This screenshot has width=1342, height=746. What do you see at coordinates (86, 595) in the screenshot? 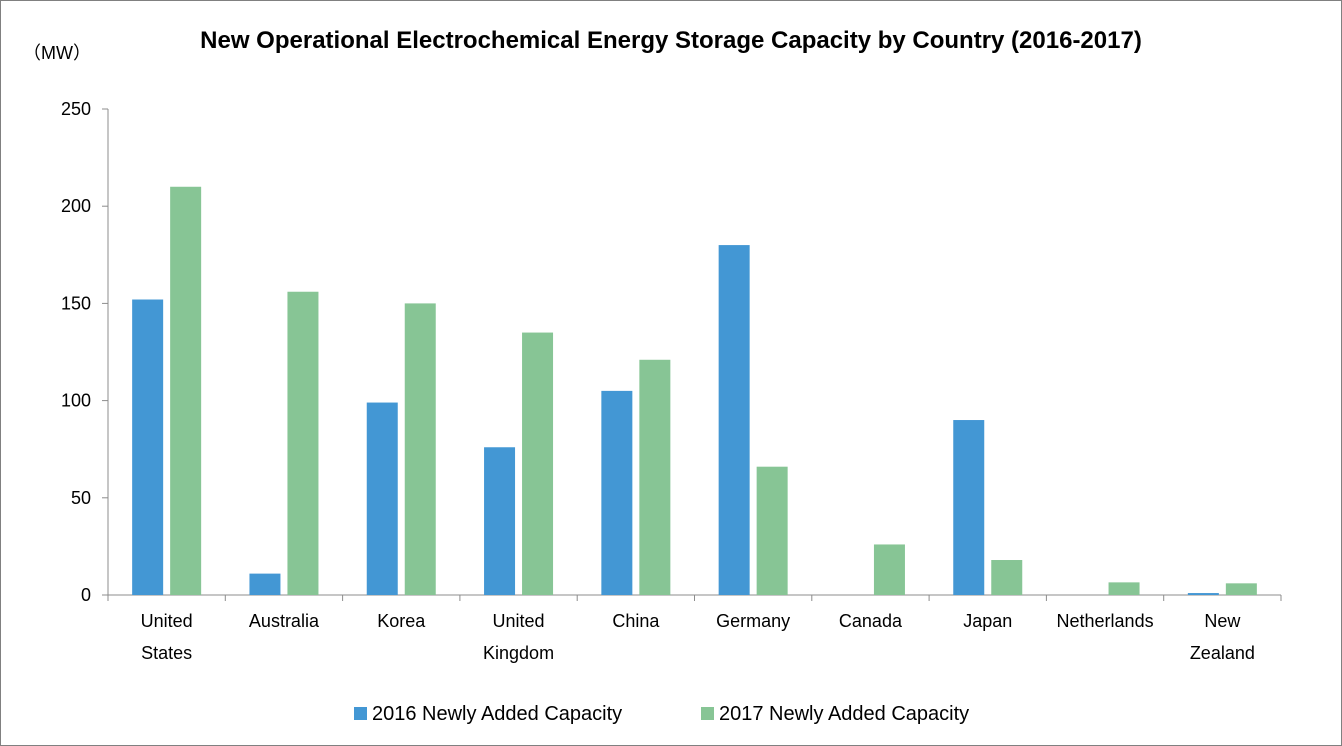
I see `y-tick-label: 0` at bounding box center [86, 595].